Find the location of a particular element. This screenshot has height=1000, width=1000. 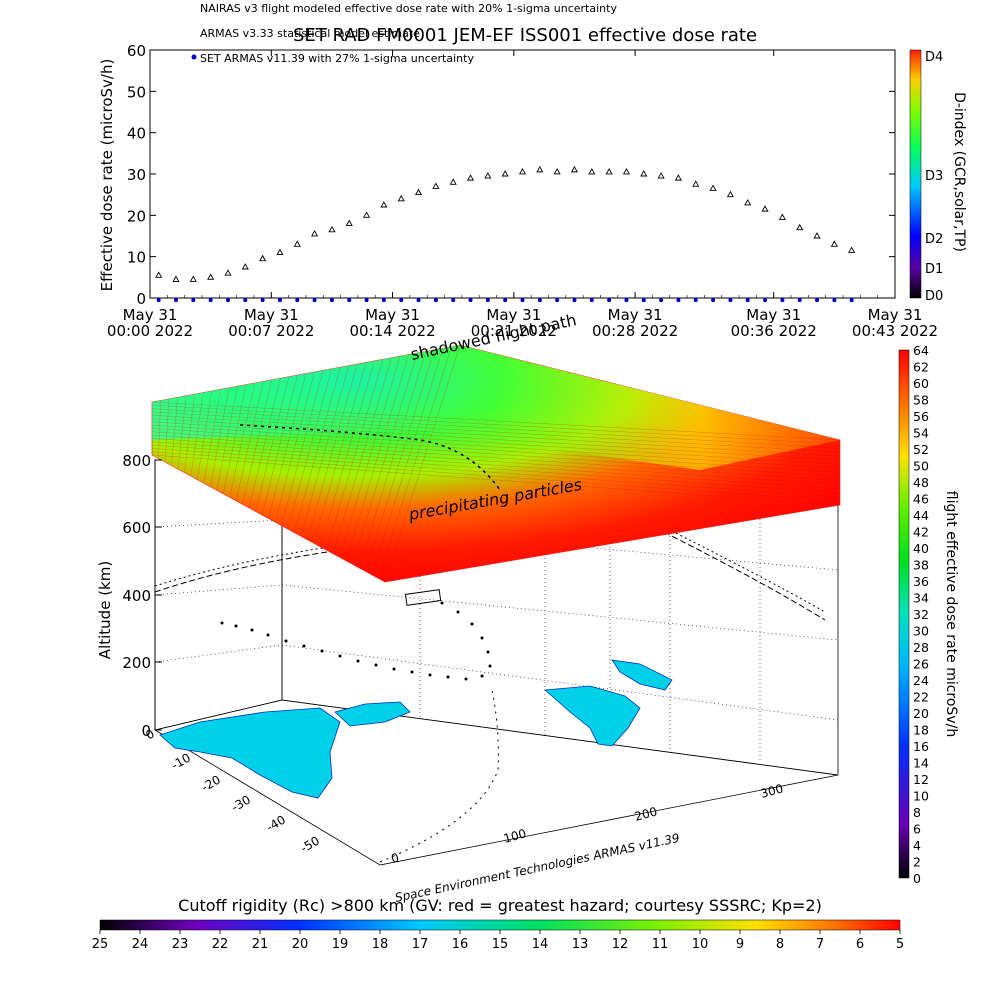

top-x-tick-label-time: 00:36 2022 is located at coordinates (774, 331).